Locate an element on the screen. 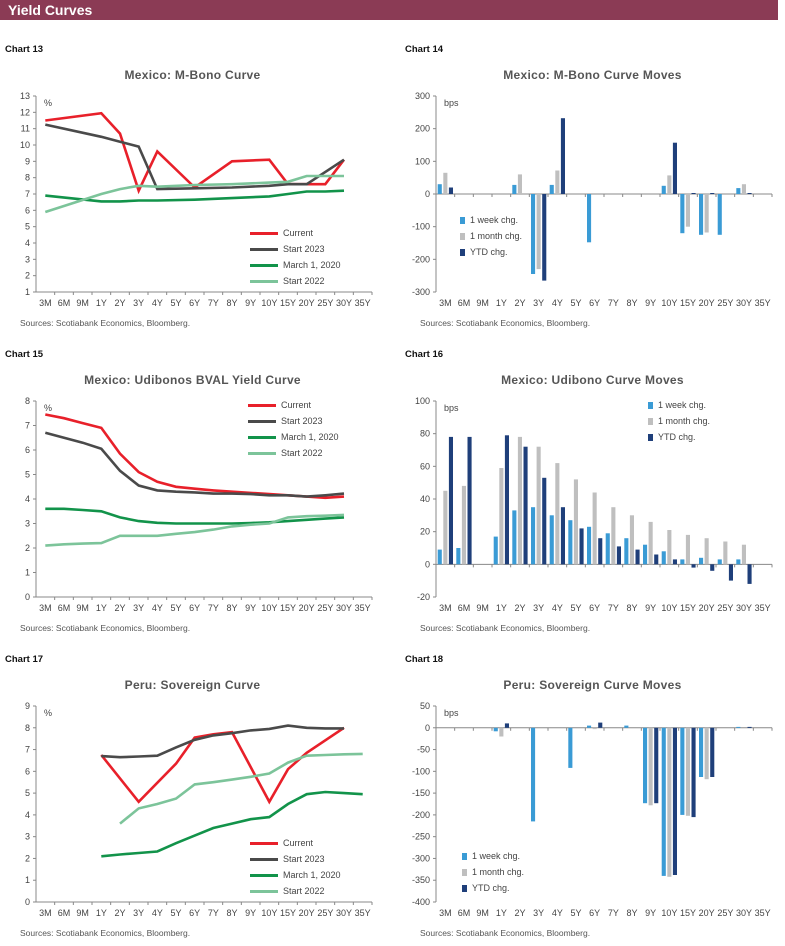  y-tick-label: -200 is located at coordinates (421, 259).